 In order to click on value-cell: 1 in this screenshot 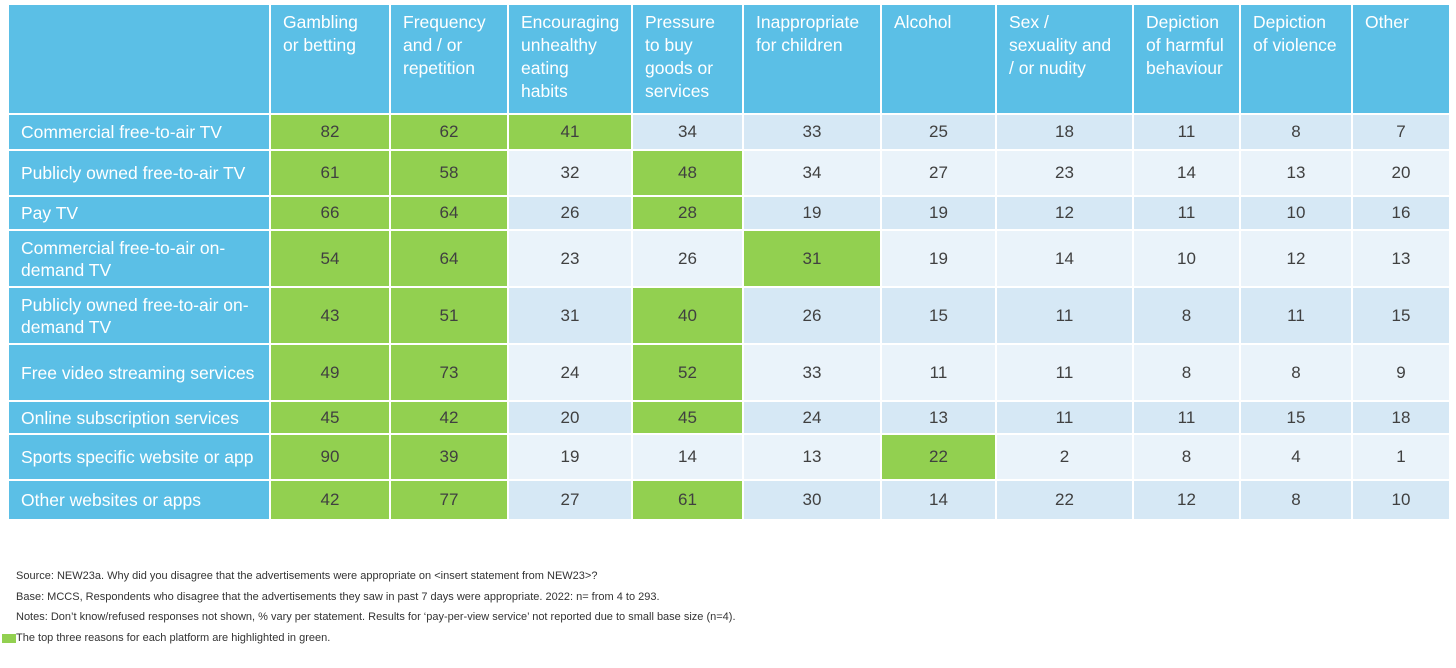, I will do `click(1401, 457)`.